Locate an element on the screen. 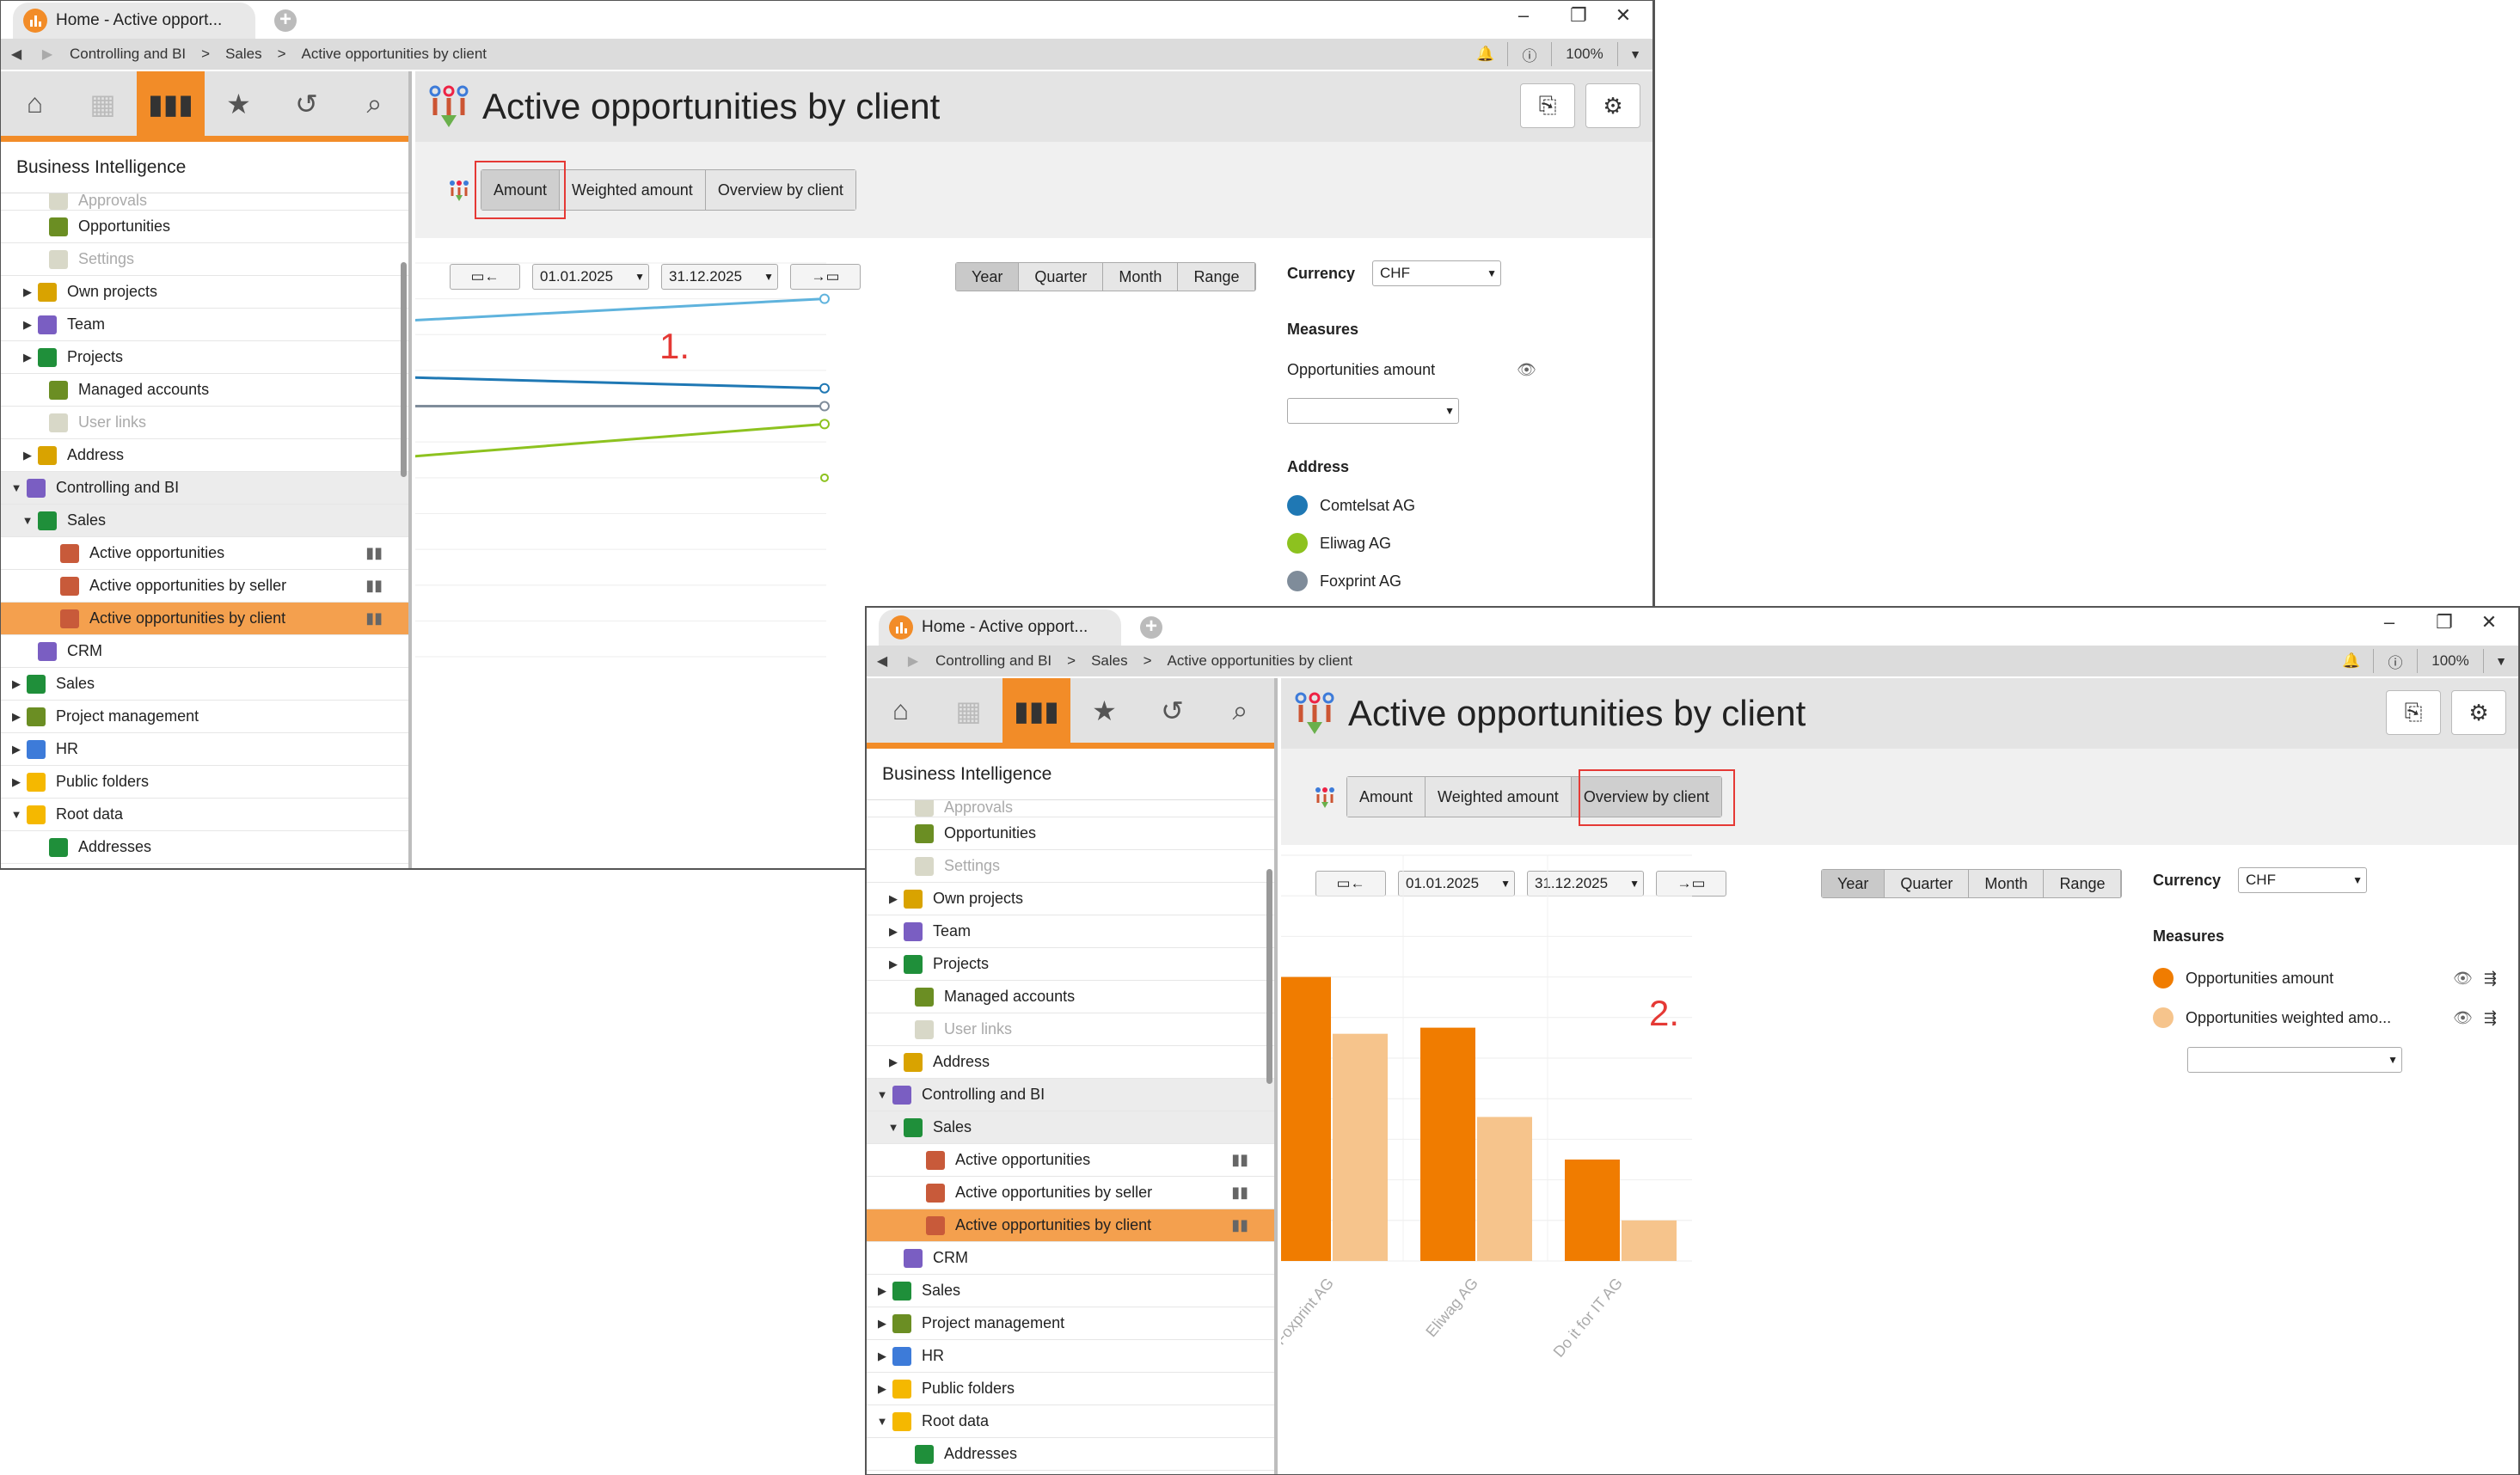  sidebar-item: ▼ Root data is located at coordinates (205, 815).